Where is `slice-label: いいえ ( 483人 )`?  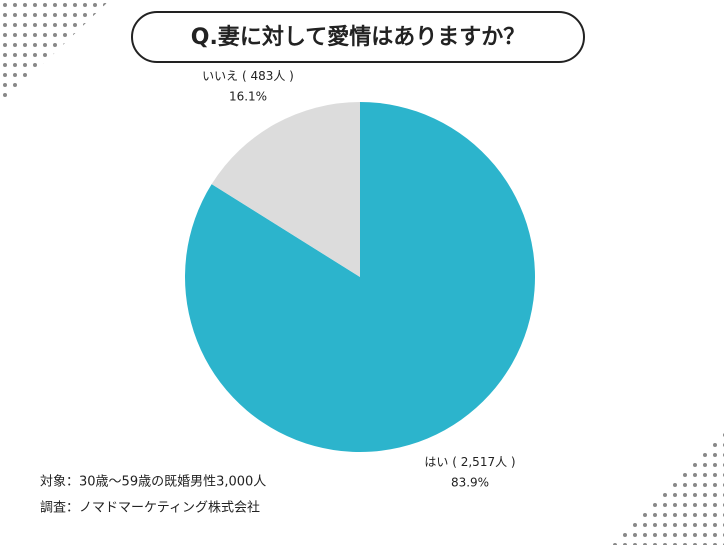
slice-label: いいえ ( 483人 ) is located at coordinates (248, 76).